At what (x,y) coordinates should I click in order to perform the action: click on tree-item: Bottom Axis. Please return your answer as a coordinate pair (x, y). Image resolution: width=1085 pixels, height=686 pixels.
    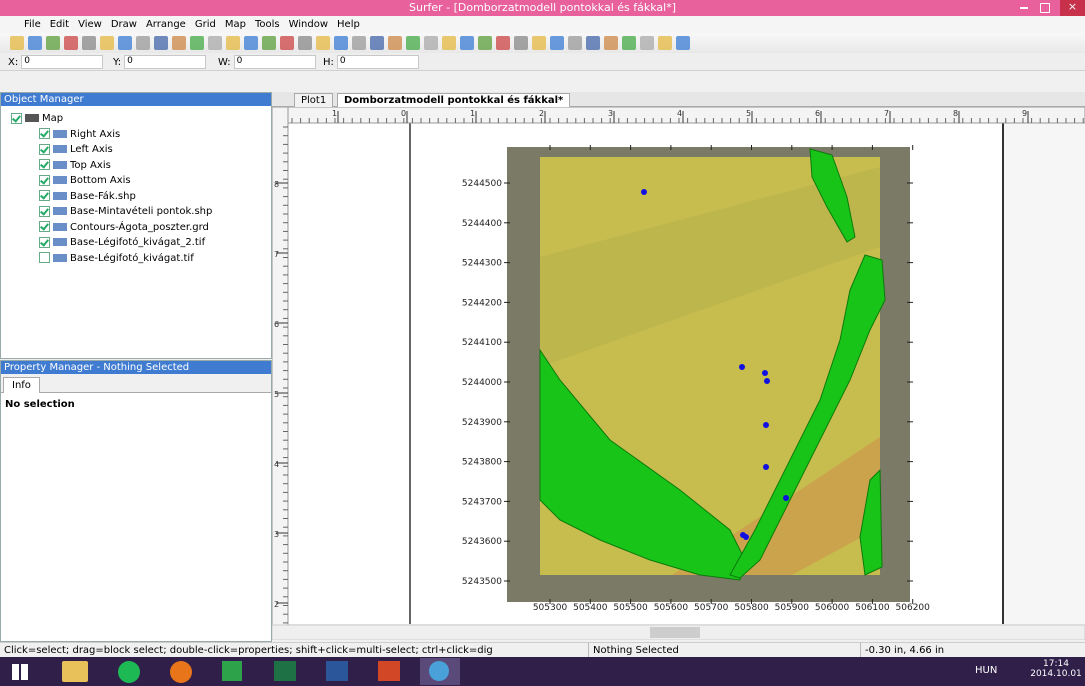
    Looking at the image, I should click on (85, 180).